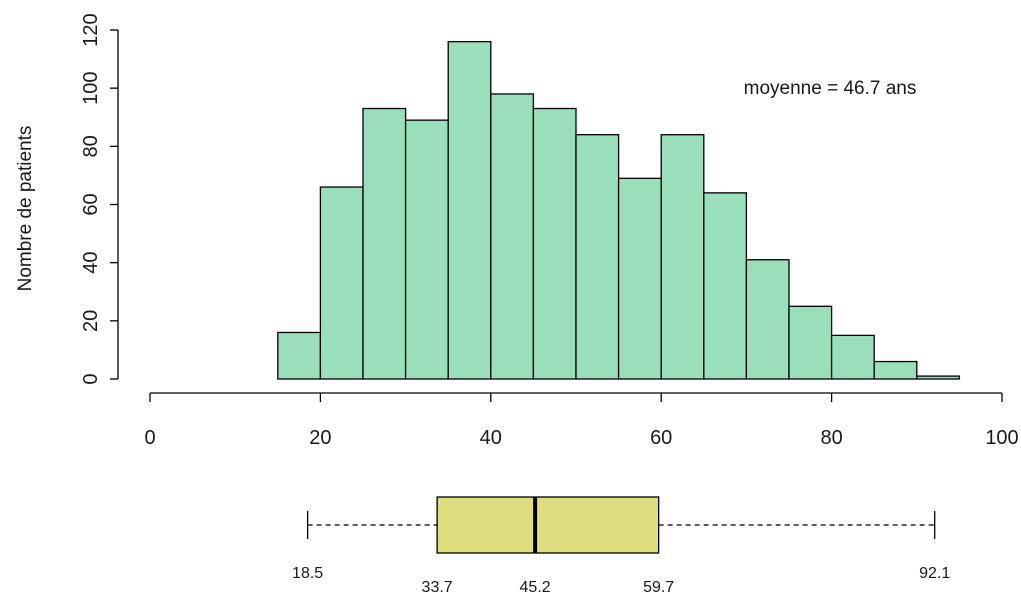 The height and width of the screenshot is (597, 1021). What do you see at coordinates (831, 438) in the screenshot?
I see `x-tick-label: 80` at bounding box center [831, 438].